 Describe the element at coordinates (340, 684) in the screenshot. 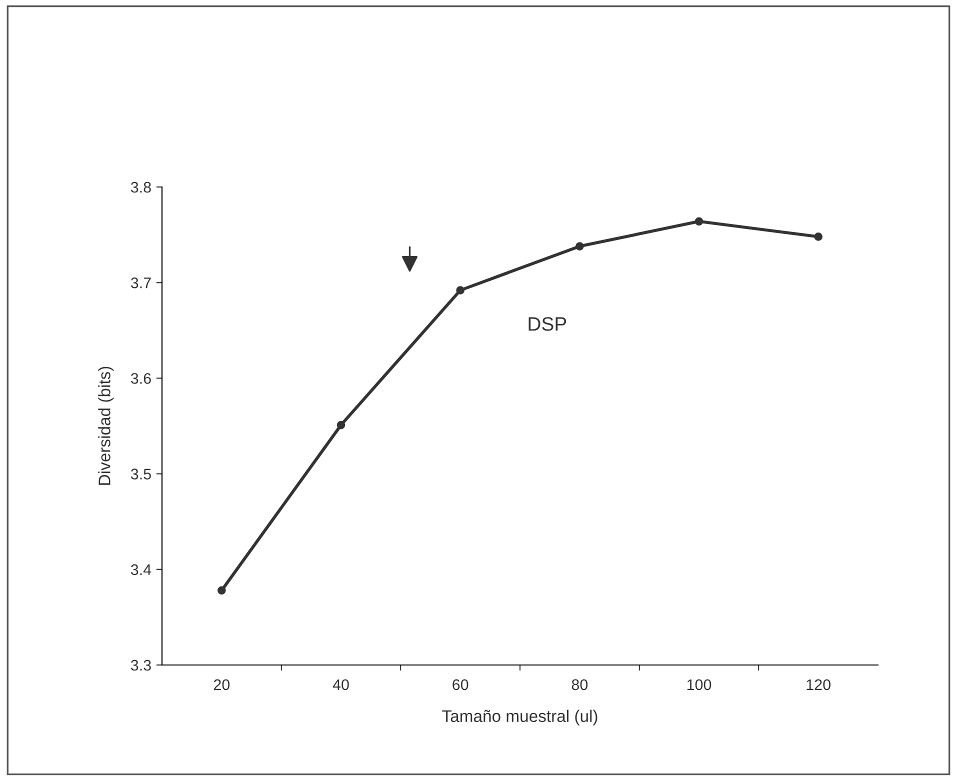

I see `x-tick-label: 40` at that location.